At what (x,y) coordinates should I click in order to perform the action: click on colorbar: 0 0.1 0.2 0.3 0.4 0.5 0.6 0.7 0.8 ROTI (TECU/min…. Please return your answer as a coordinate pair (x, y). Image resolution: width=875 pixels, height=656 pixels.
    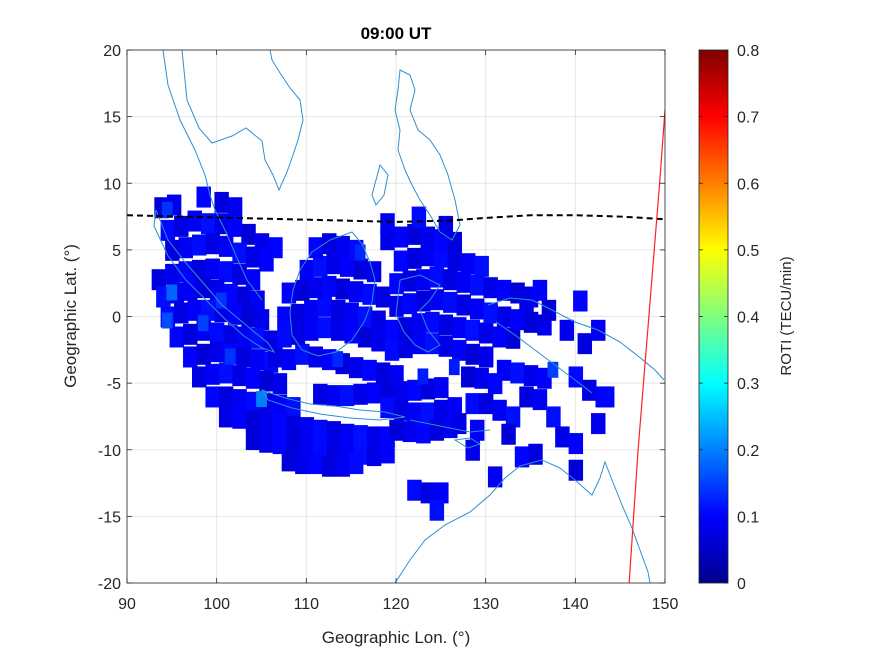
    Looking at the image, I should click on (746, 318).